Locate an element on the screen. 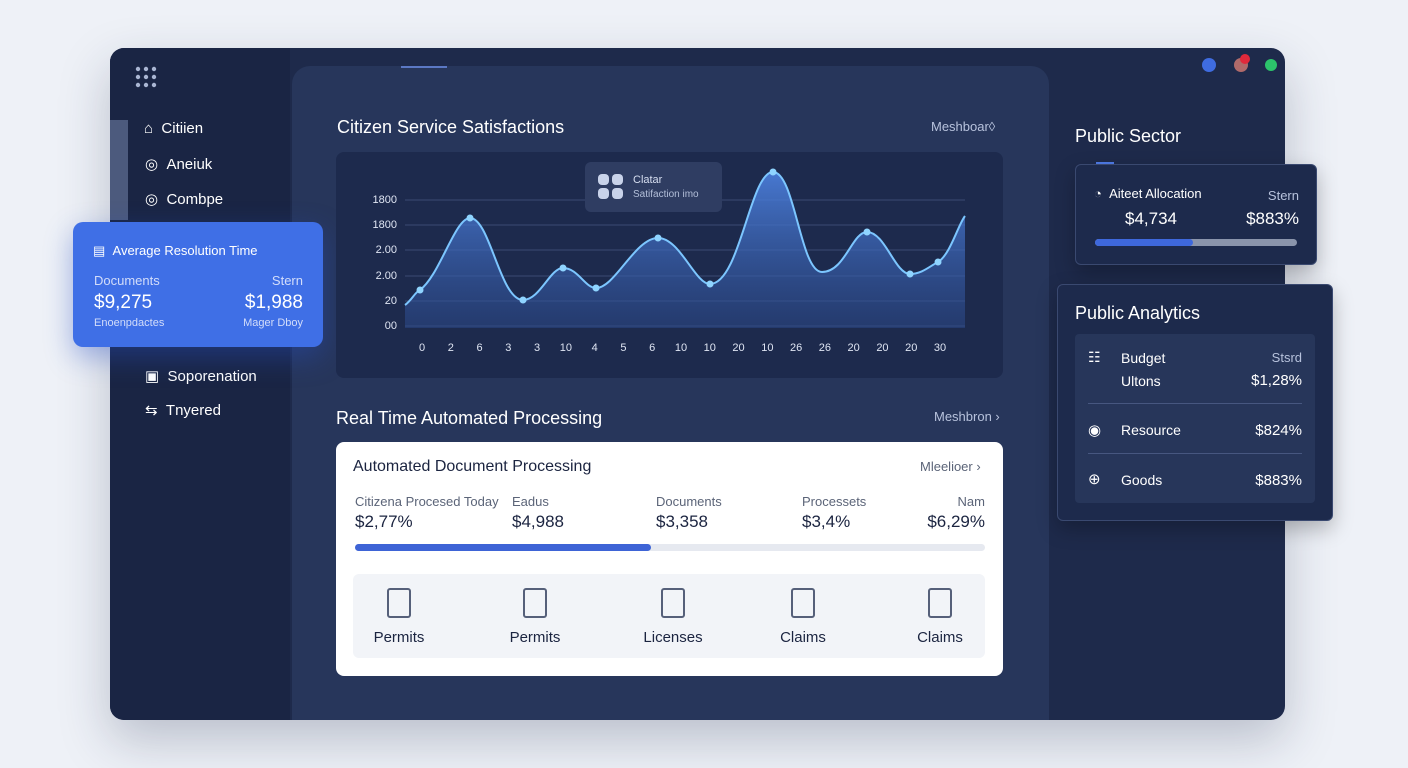  label: Aiteet Allocation is located at coordinates (1155, 193).